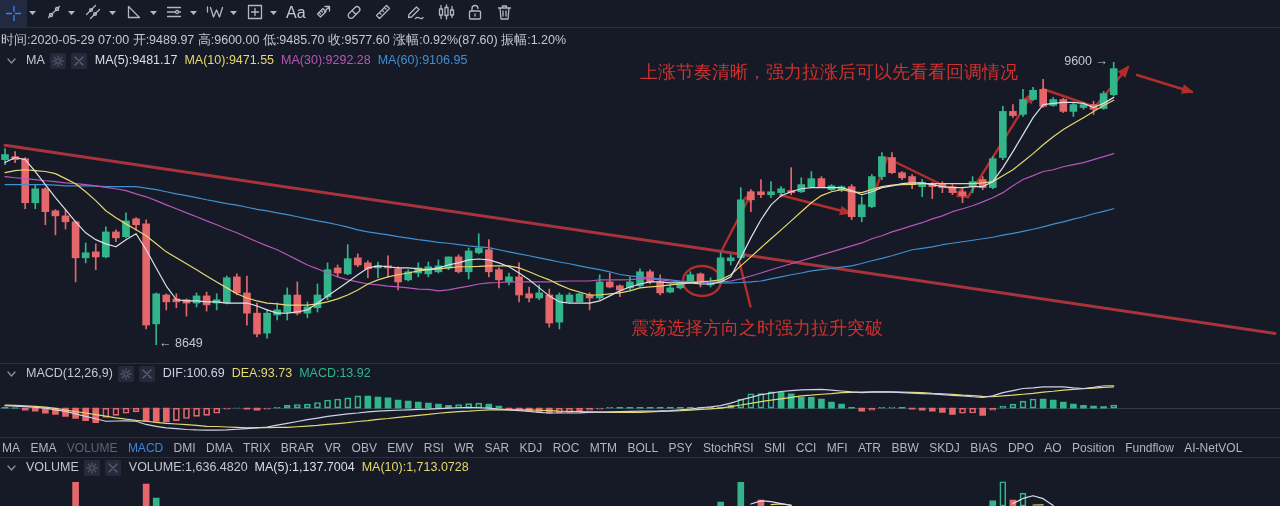 Image resolution: width=1280 pixels, height=506 pixels. What do you see at coordinates (297, 447) in the screenshot?
I see `text: BRAR` at bounding box center [297, 447].